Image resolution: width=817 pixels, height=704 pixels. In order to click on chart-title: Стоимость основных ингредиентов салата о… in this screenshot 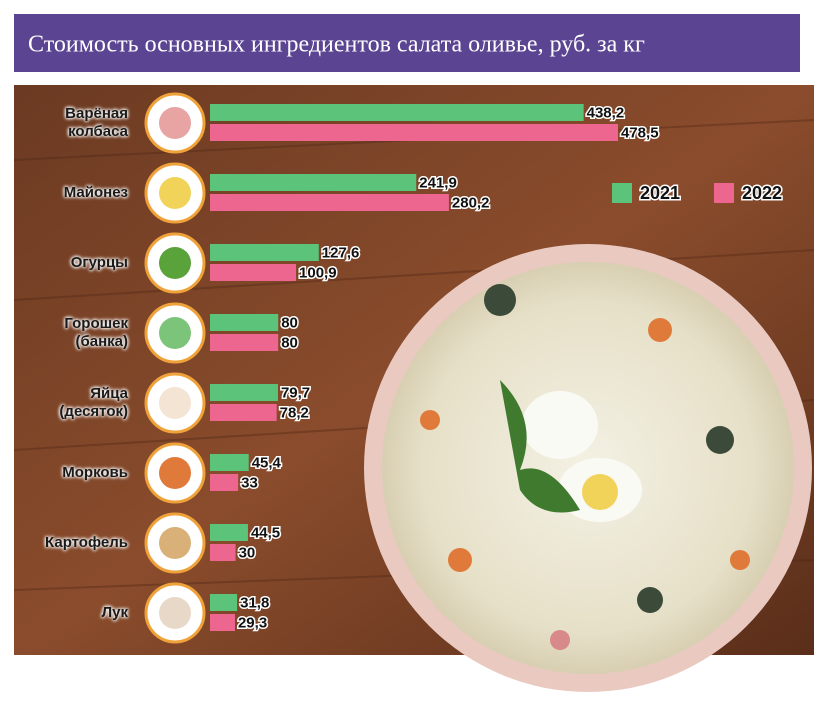, I will do `click(336, 45)`.